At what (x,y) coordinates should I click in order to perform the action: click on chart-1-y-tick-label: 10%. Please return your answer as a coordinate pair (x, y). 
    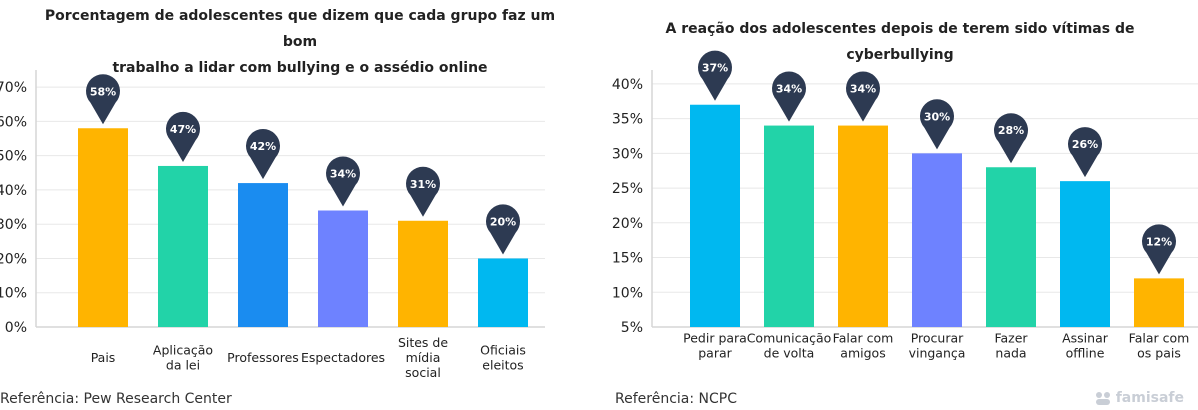
    Looking at the image, I should click on (13, 294).